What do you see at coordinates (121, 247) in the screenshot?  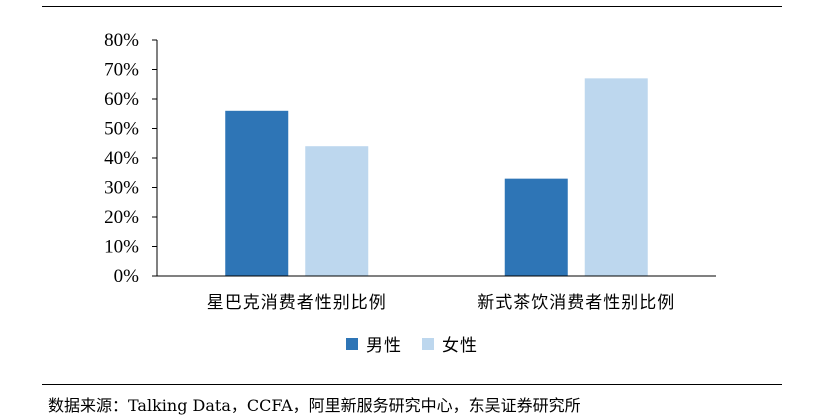 I see `y-tick-label: 10%` at bounding box center [121, 247].